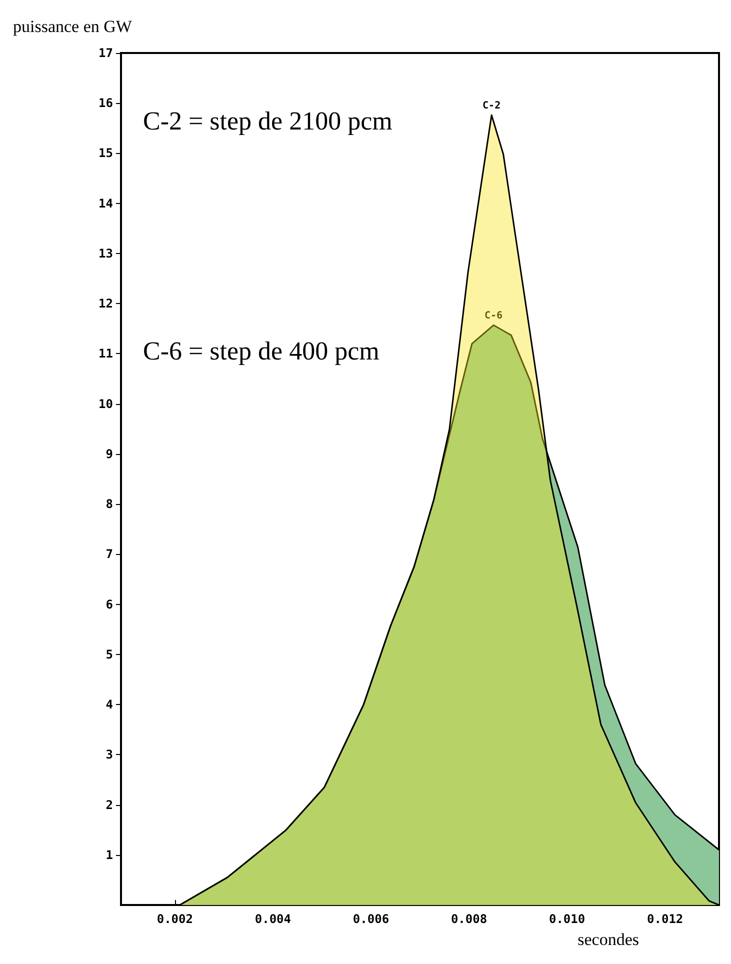 The height and width of the screenshot is (964, 731). What do you see at coordinates (109, 855) in the screenshot?
I see `y-tick-label: 1` at bounding box center [109, 855].